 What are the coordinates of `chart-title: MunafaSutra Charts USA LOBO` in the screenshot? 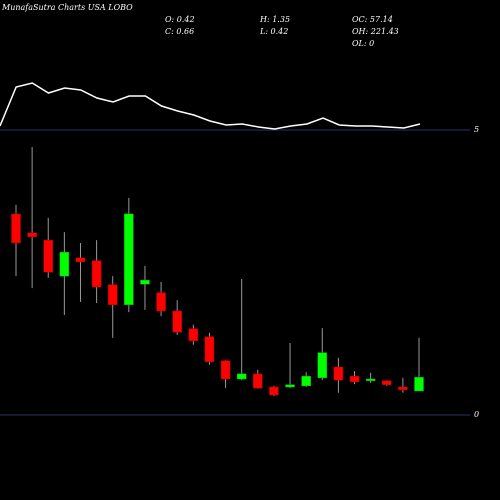 It's located at (67, 7).